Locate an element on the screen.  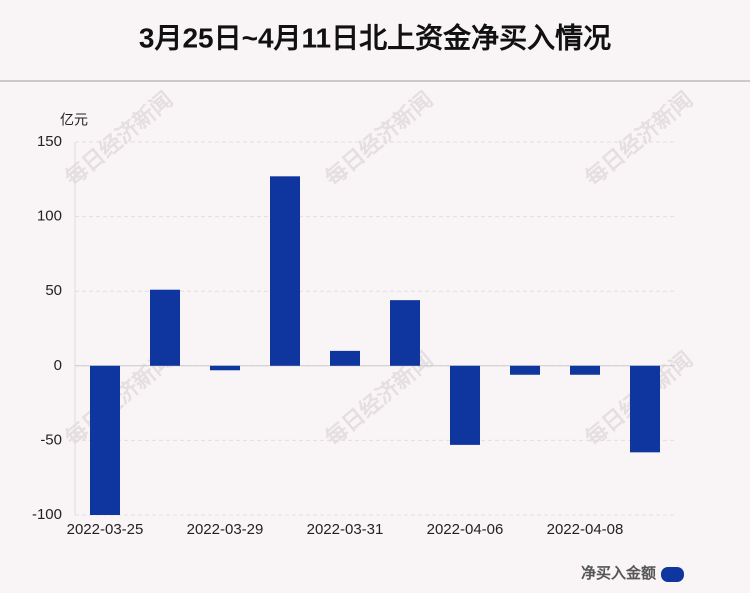
y-unit: 亿元 is located at coordinates (74, 120).